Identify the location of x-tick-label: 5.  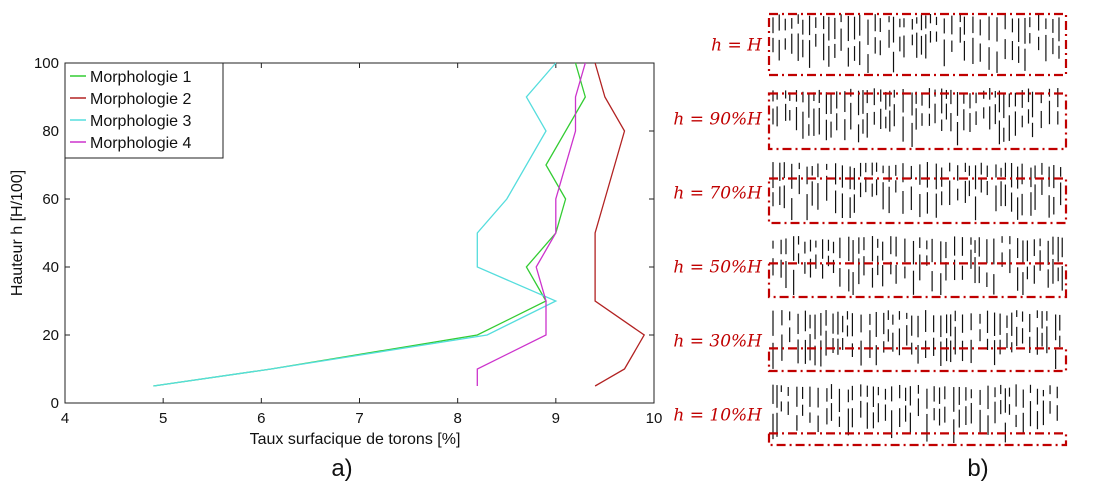
(163, 418).